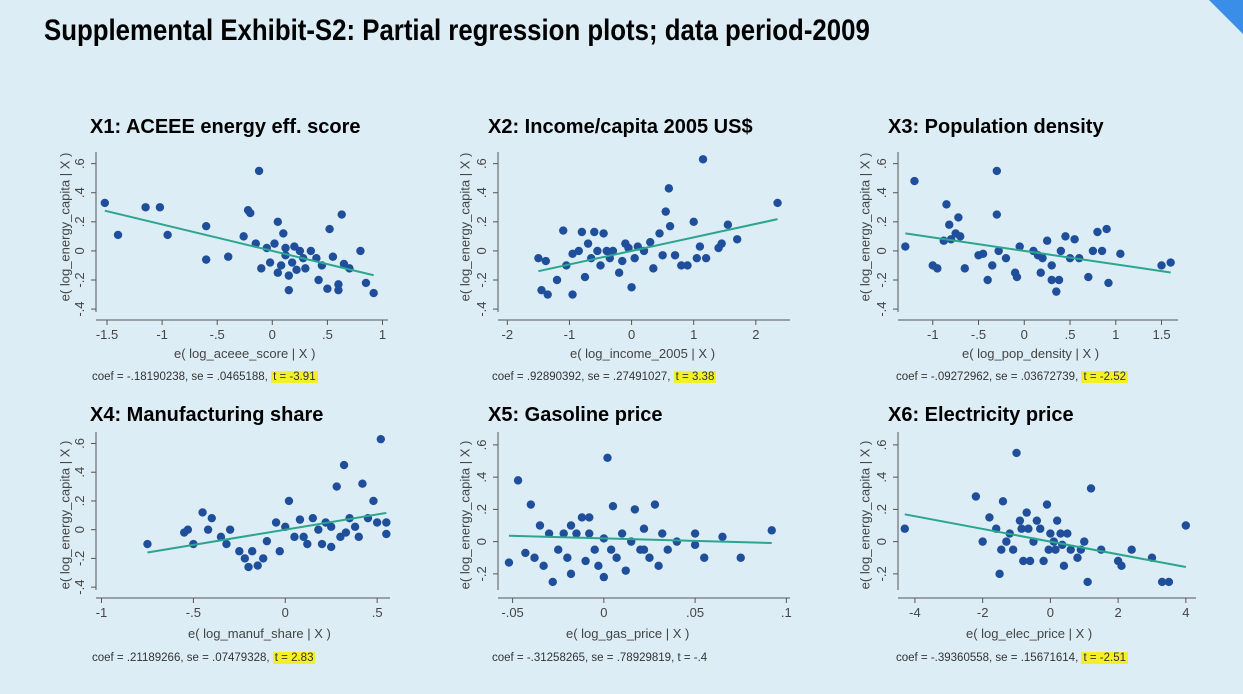  What do you see at coordinates (640, 377) in the screenshot?
I see `se-value: .27491027` at bounding box center [640, 377].